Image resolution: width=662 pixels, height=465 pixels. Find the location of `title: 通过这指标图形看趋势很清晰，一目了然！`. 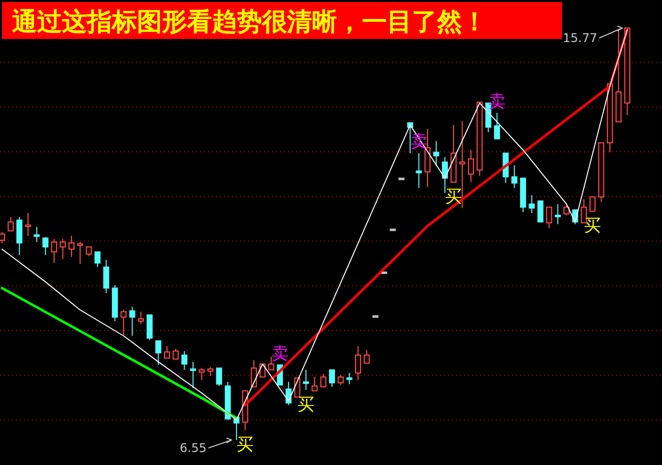

title: 通过这指标图形看趋势很清晰，一目了然！ is located at coordinates (282, 20).